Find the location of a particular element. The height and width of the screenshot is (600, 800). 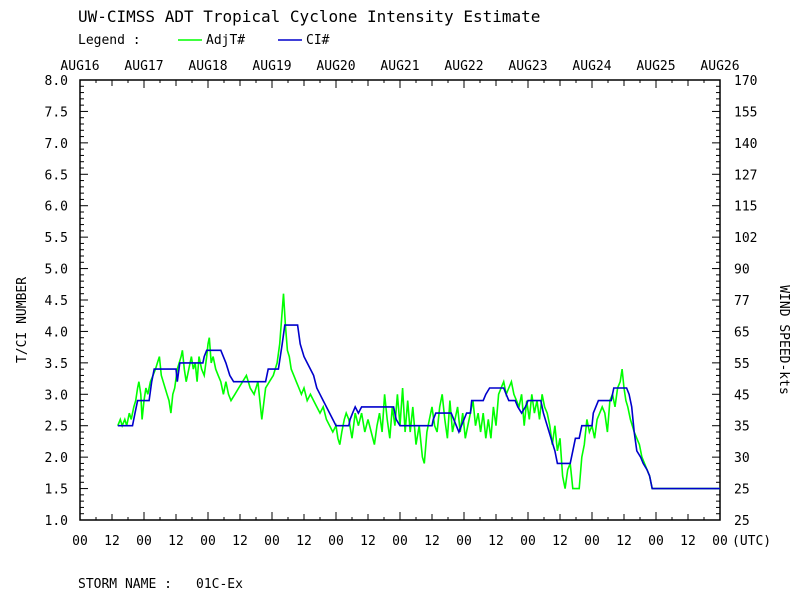

y2-tick-label: 30 is located at coordinates (742, 458).